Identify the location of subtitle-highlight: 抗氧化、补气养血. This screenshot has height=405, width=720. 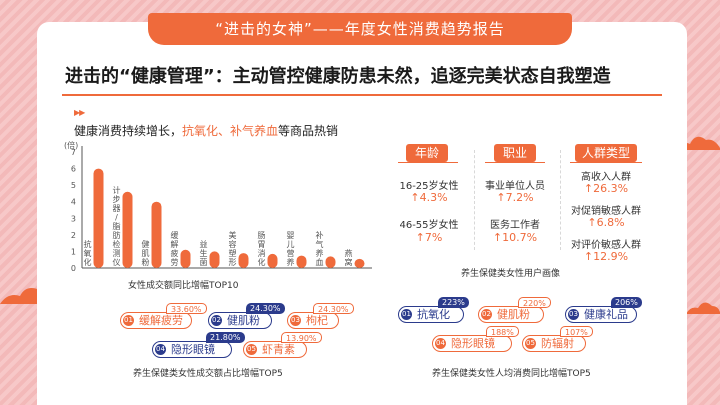
(230, 131).